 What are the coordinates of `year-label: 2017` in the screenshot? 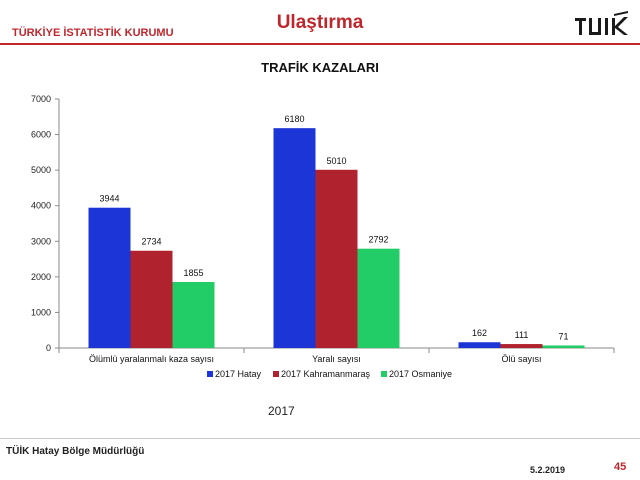 It's located at (281, 411).